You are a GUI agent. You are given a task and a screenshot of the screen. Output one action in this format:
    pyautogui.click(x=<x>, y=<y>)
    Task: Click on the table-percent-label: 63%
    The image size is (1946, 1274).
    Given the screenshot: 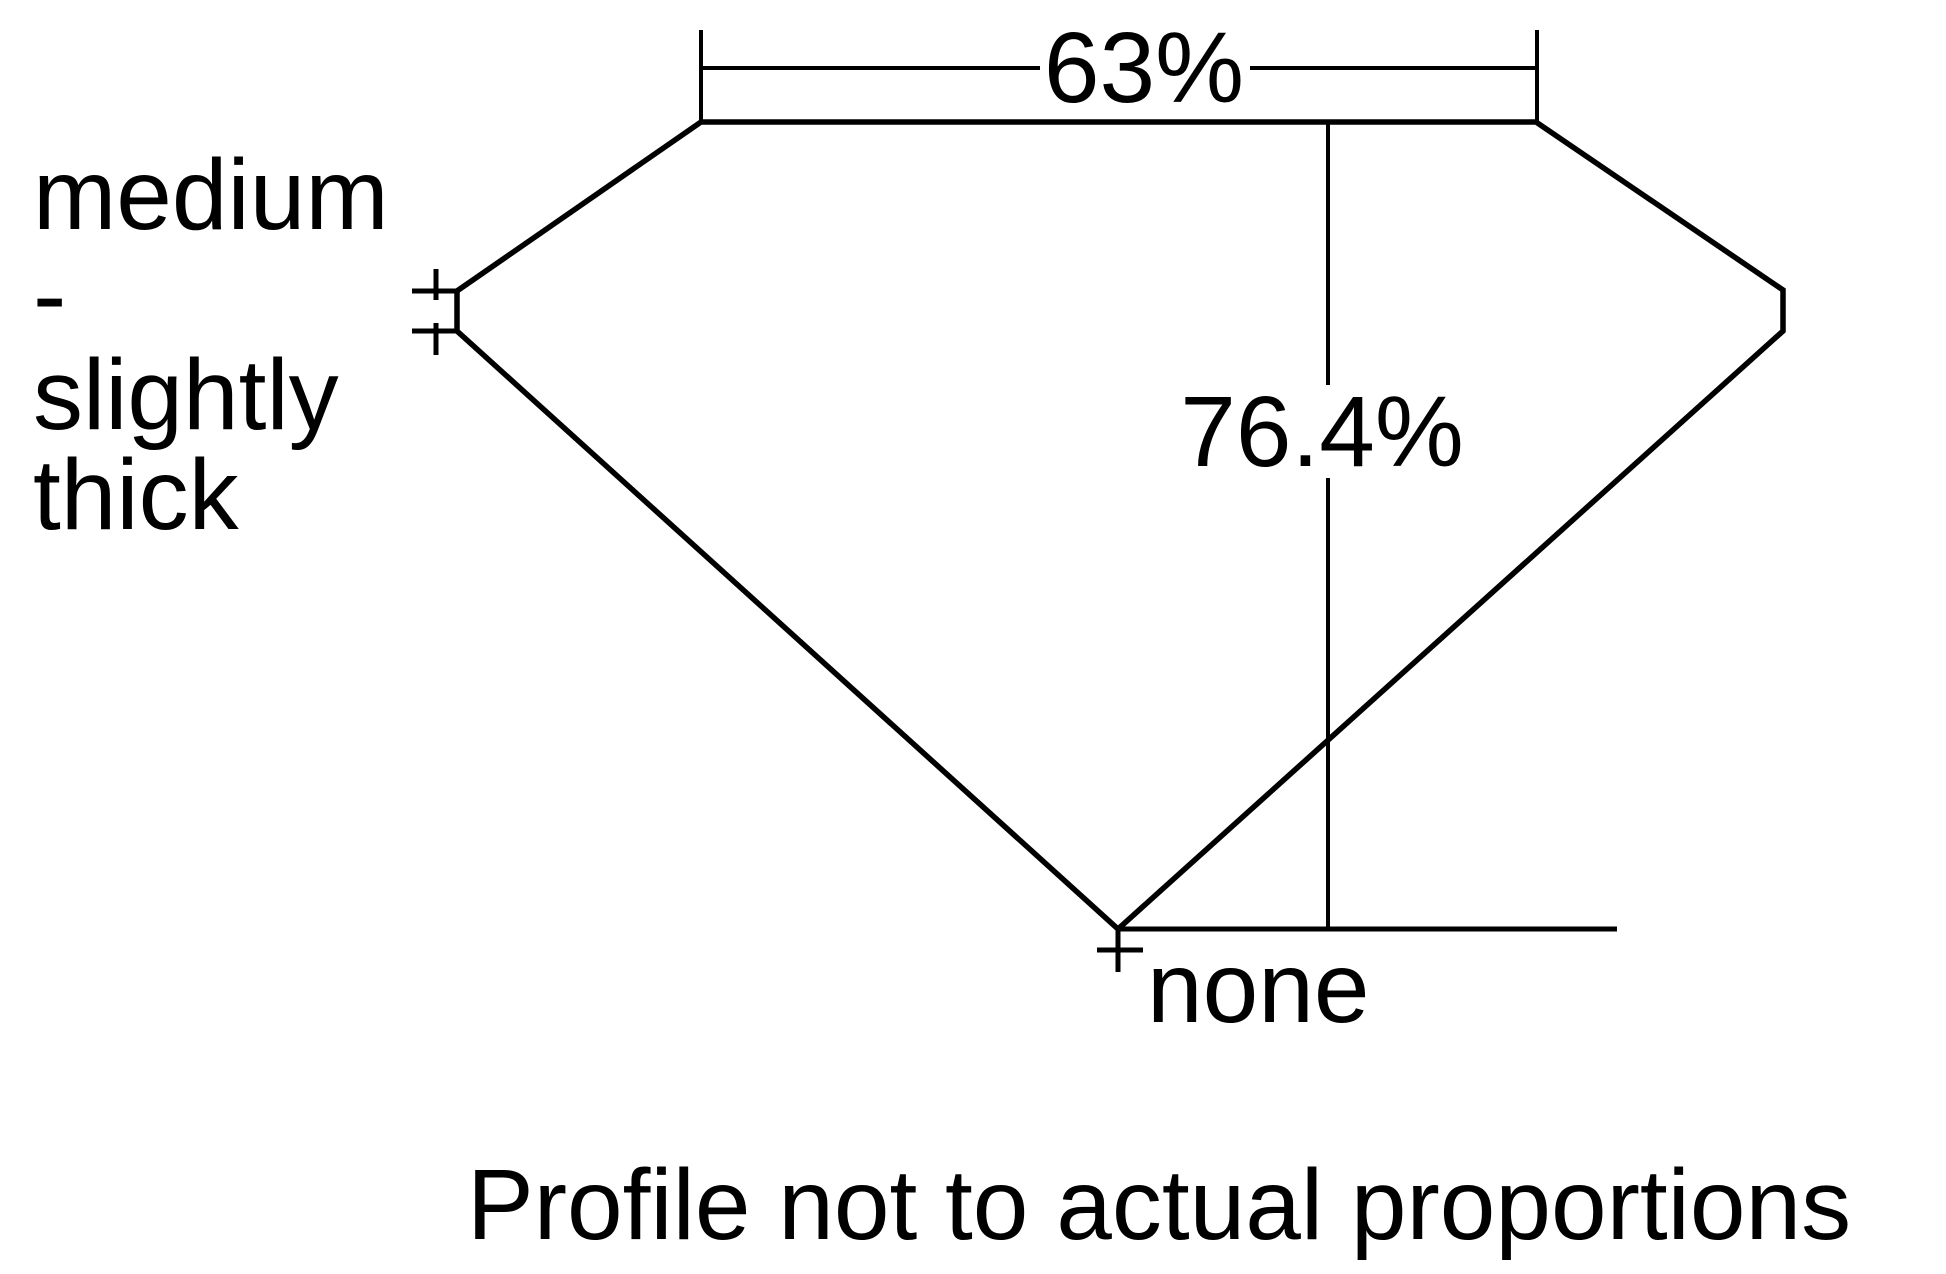 What is the action you would take?
    pyautogui.click(x=1144, y=68)
    